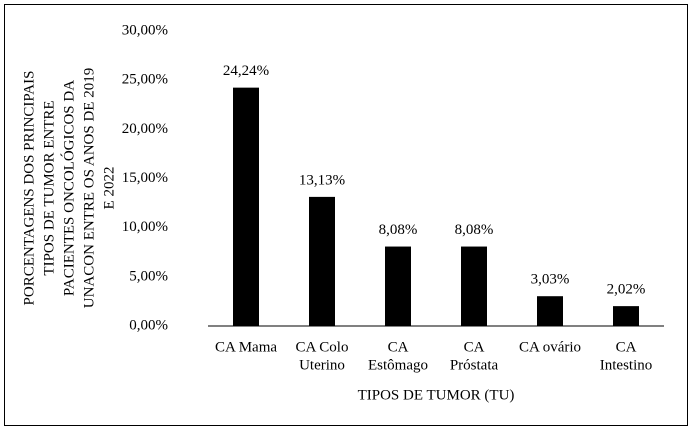 Image resolution: width=692 pixels, height=430 pixels. What do you see at coordinates (148, 325) in the screenshot?
I see `y-tick-label: 0,00%` at bounding box center [148, 325].